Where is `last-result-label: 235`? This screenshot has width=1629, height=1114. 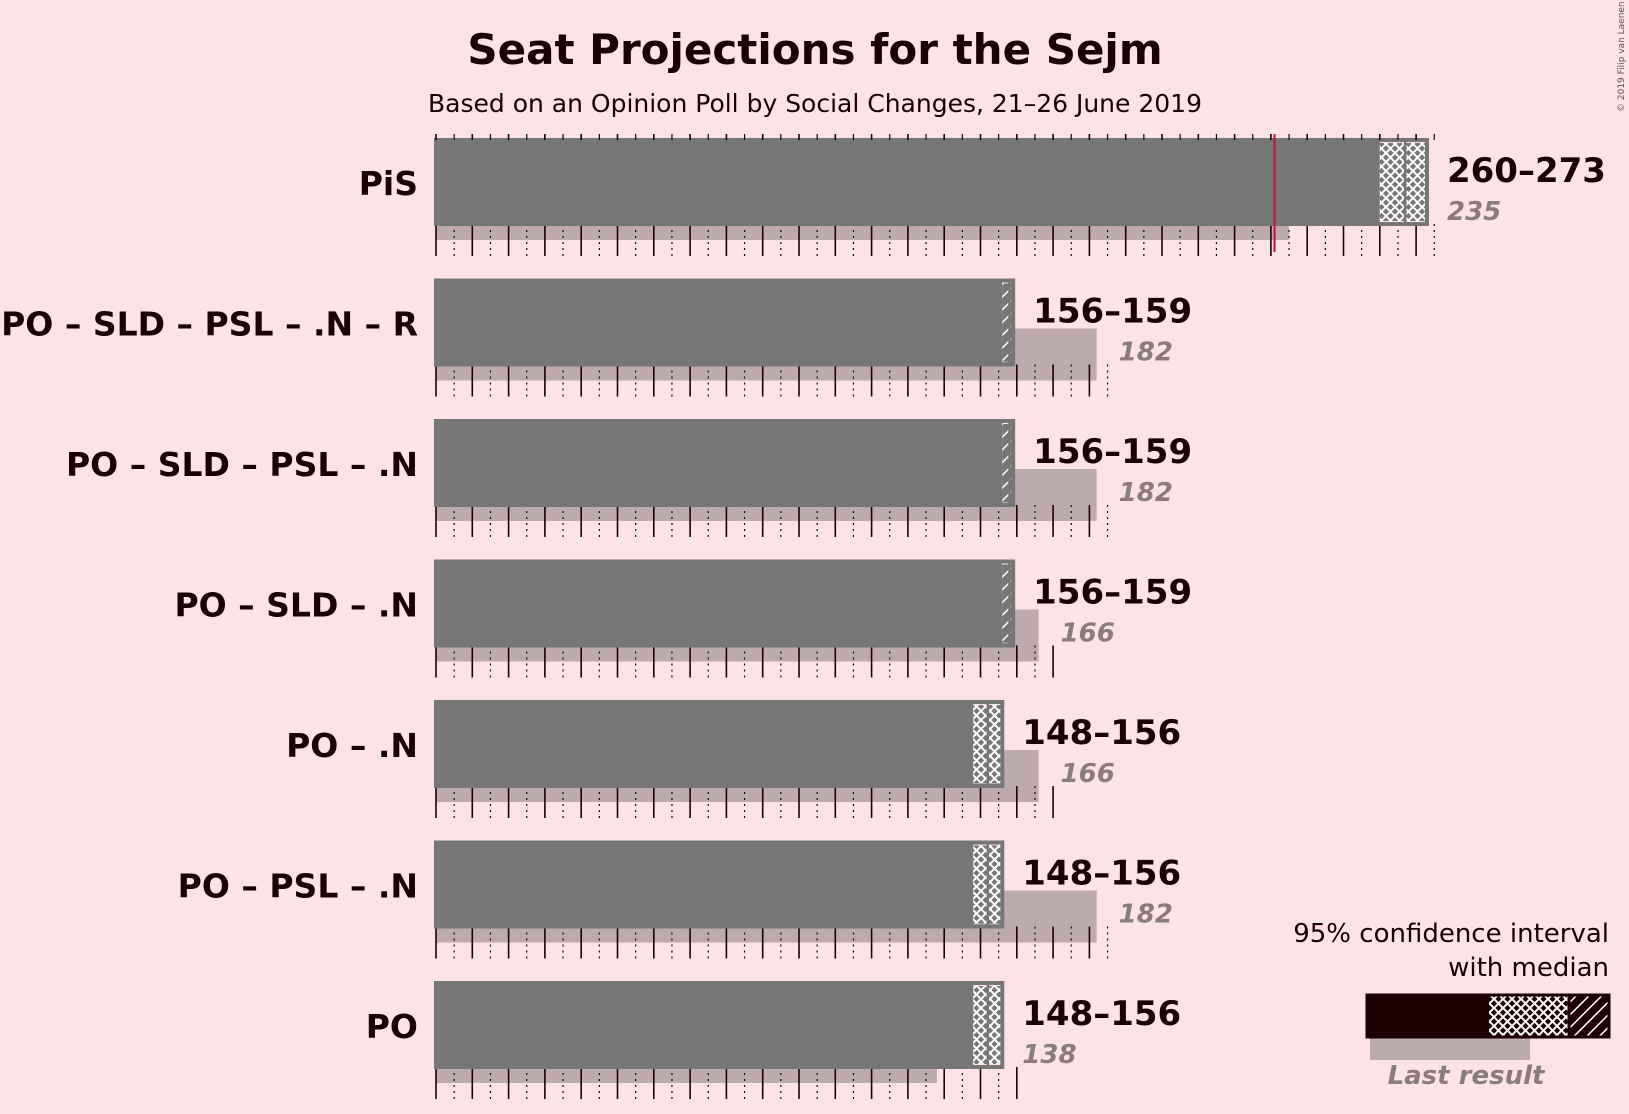
last-result-label: 235 is located at coordinates (1474, 212).